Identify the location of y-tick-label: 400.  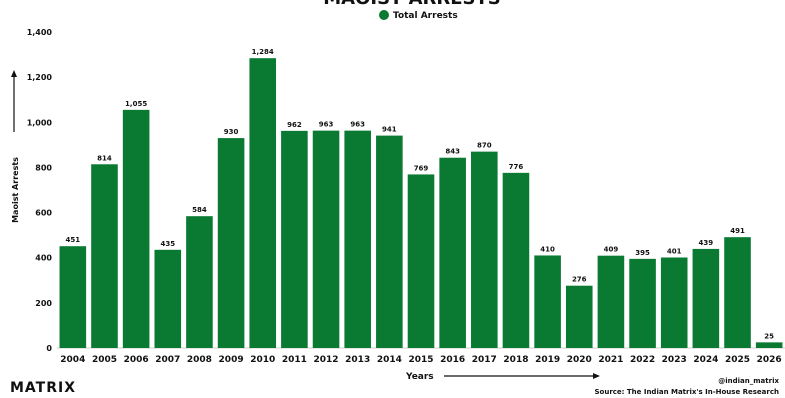
(43, 258).